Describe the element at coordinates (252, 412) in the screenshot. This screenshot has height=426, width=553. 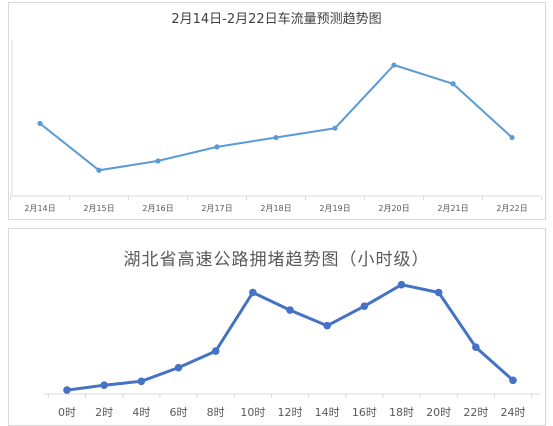
I see `x-tick-label: 10时` at that location.